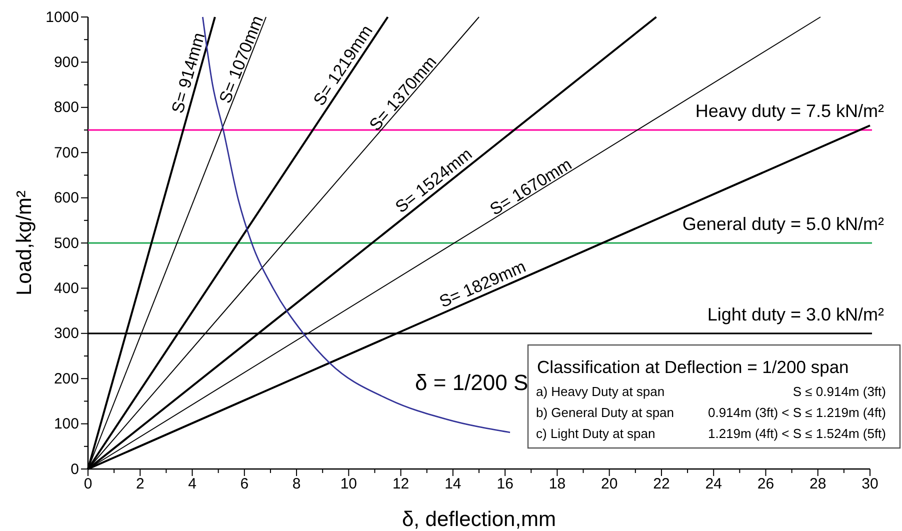  Describe the element at coordinates (66, 107) in the screenshot. I see `y-tick-label: 800` at that location.